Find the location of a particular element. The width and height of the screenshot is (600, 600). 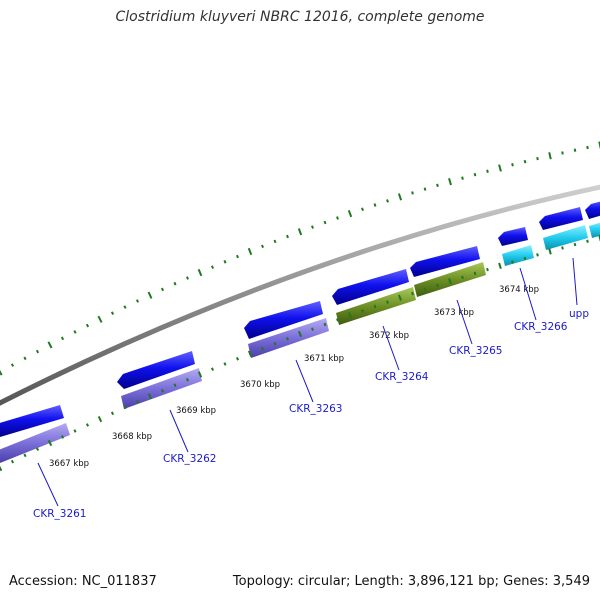

gene-label-ckr-3264: CKR_3264 is located at coordinates (402, 377).